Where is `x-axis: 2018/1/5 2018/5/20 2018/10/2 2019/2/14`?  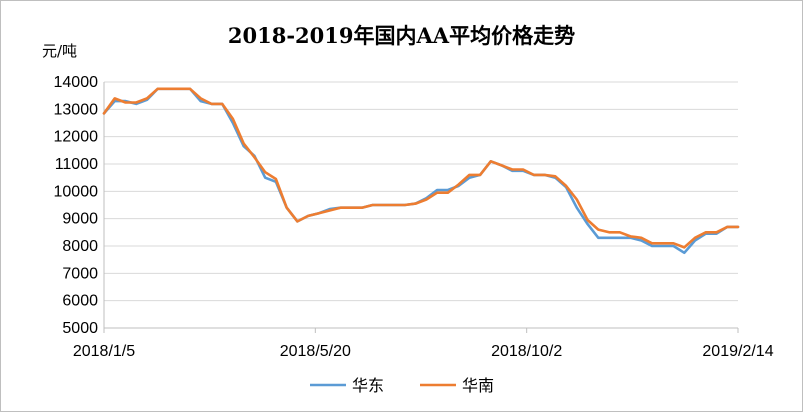
x-axis: 2018/1/5 2018/5/20 2018/10/2 2019/2/14 is located at coordinates (423, 343).